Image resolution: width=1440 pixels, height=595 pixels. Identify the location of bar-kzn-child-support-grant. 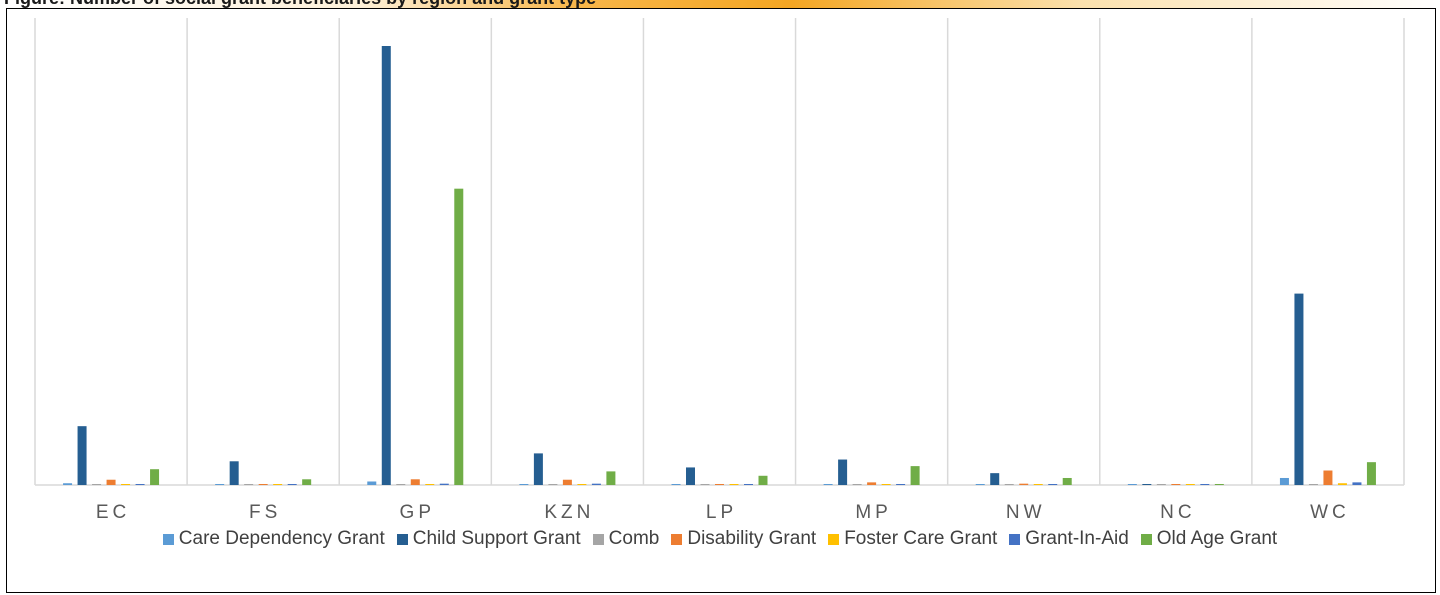
(538, 469).